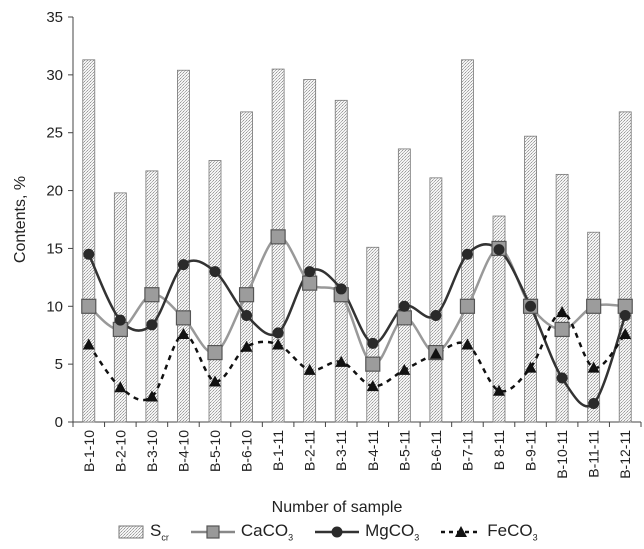 This screenshot has height=549, width=644. I want to click on x-tick-label: B-11-11, so click(594, 454).